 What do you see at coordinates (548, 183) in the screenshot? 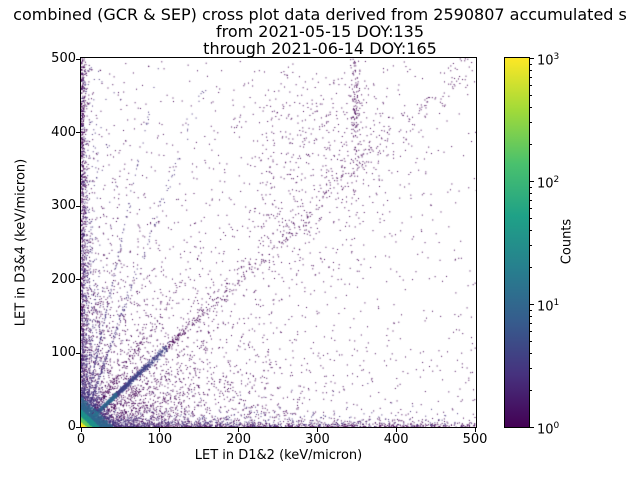
I see `colorbar-tick-label: 10²` at bounding box center [548, 183].